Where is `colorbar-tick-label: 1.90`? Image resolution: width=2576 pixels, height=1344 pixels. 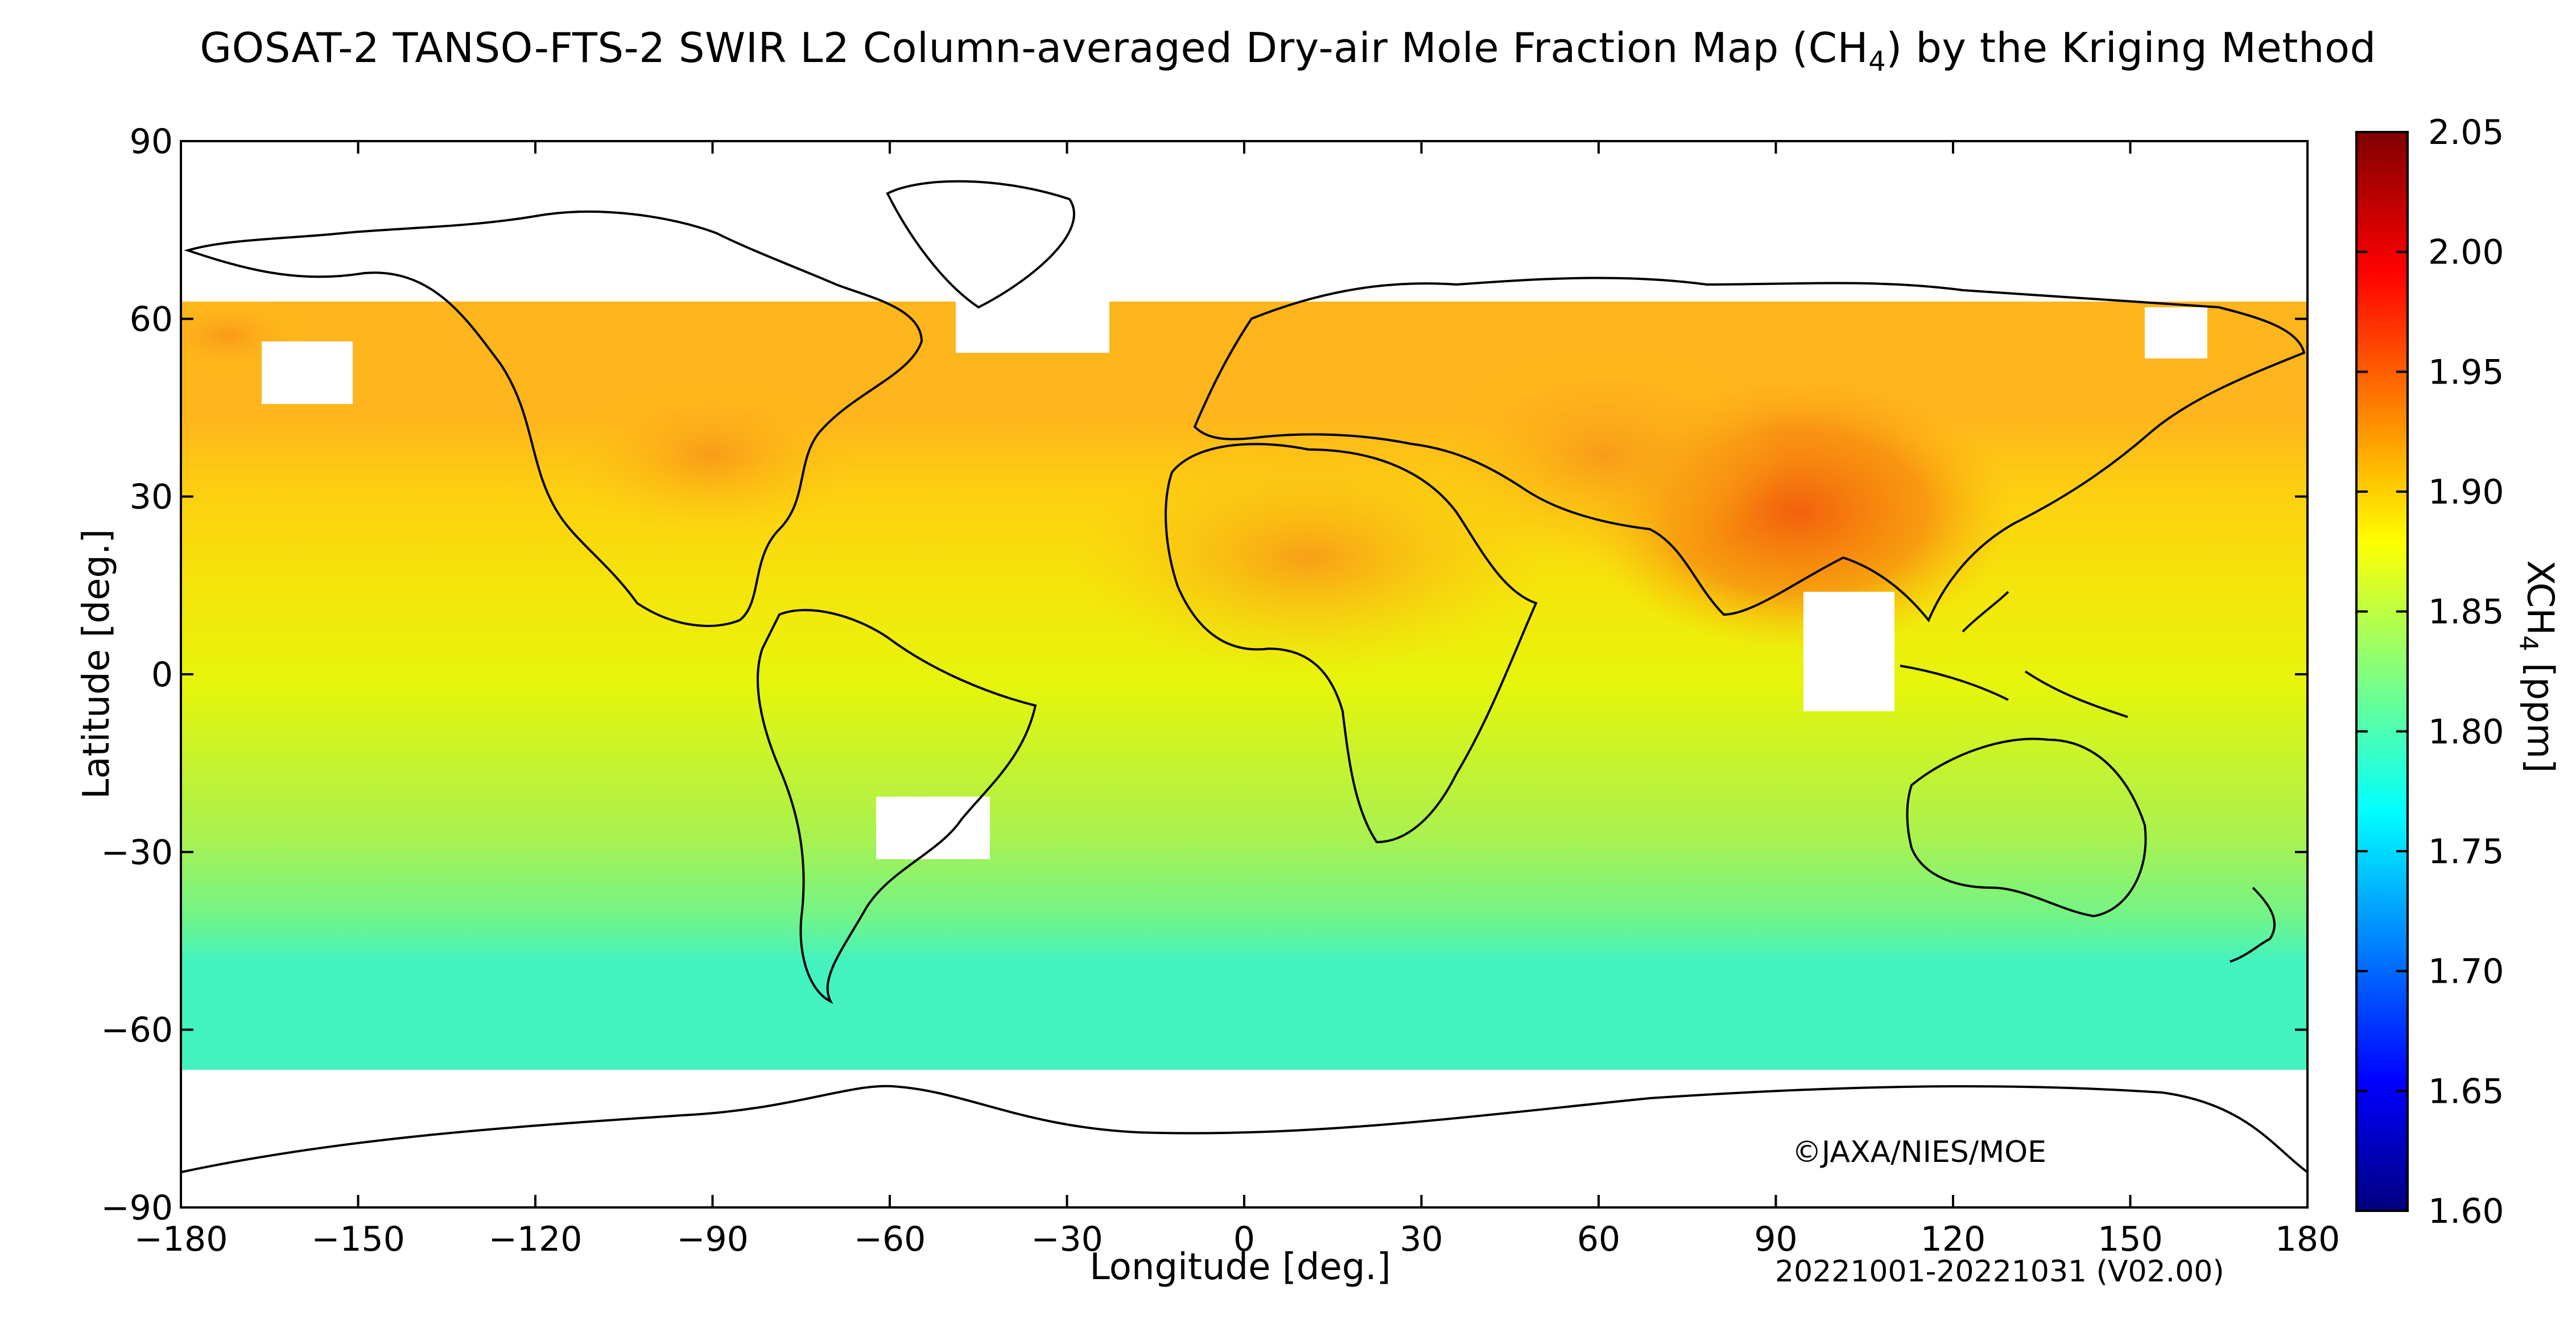
colorbar-tick-label: 1.90 is located at coordinates (2466, 492).